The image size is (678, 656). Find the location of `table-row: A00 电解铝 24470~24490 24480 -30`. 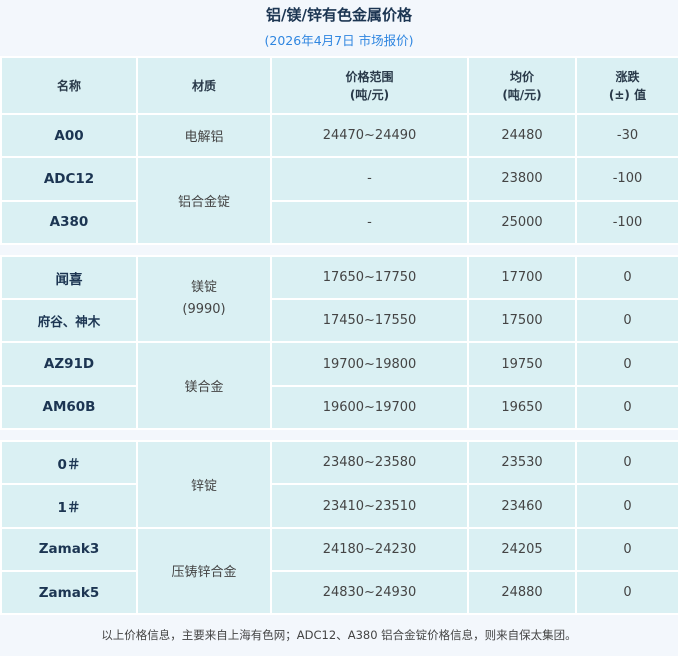

table-row: A00 电解铝 24470~24490 24480 -30 is located at coordinates (339, 135).